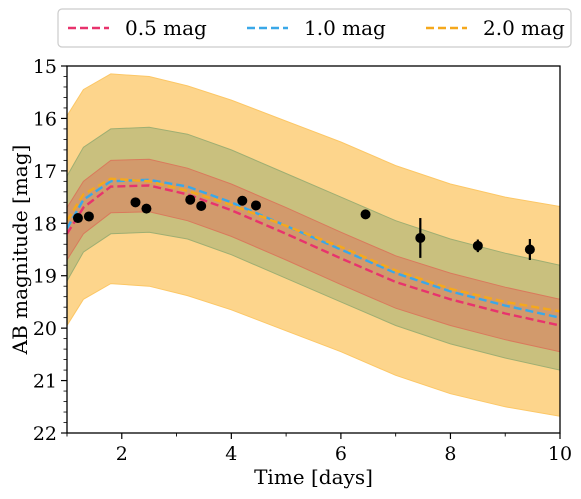 This screenshot has height=499, width=581. What do you see at coordinates (450, 454) in the screenshot?
I see `x-tick-label: 8` at bounding box center [450, 454].